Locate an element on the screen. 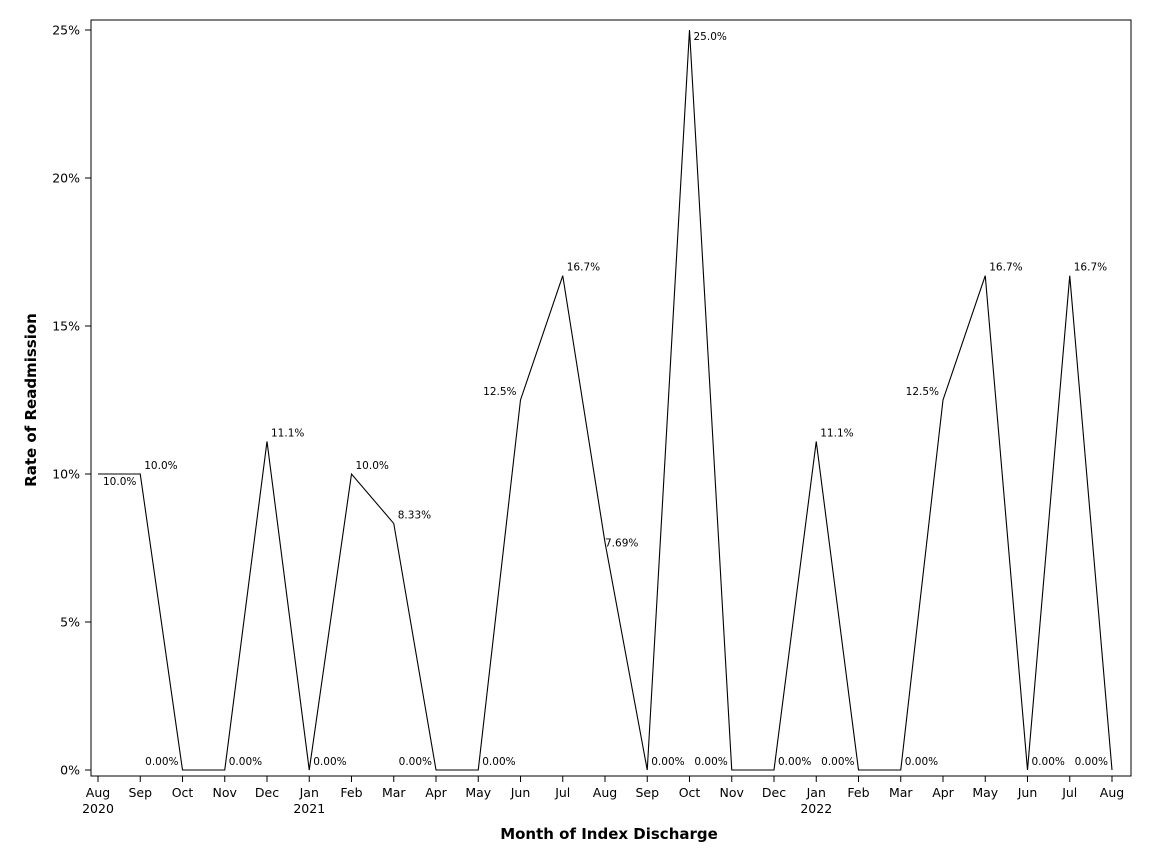  x-tick-year-label: 2020 is located at coordinates (98, 808).